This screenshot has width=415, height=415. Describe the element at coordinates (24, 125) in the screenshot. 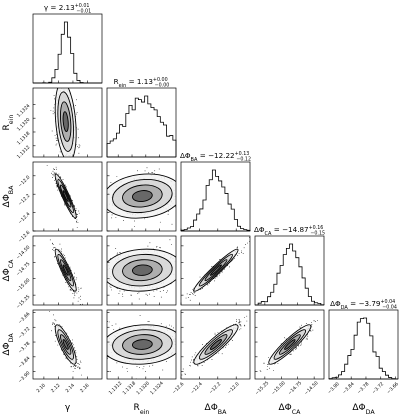

I see `y-tick-label: 1.1320` at that location.